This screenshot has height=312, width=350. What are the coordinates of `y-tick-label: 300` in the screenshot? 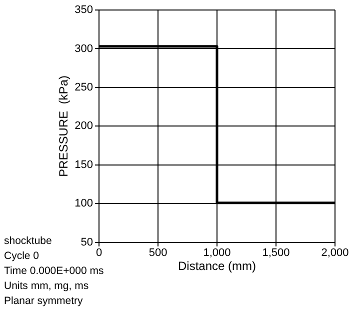 It's located at (83, 48).